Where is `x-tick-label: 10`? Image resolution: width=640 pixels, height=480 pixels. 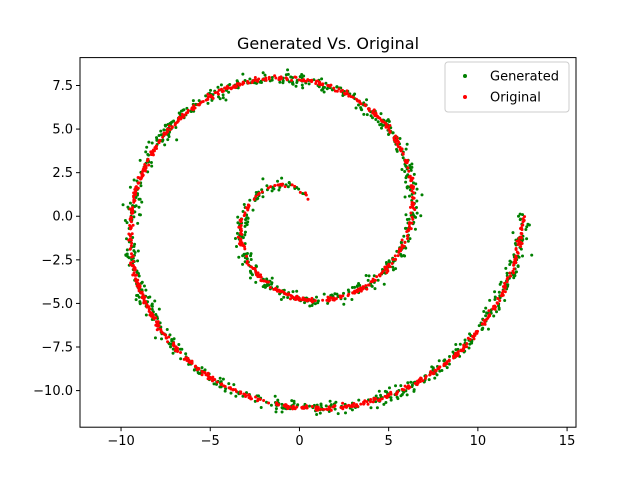 x-tick-label: 10 is located at coordinates (478, 441).